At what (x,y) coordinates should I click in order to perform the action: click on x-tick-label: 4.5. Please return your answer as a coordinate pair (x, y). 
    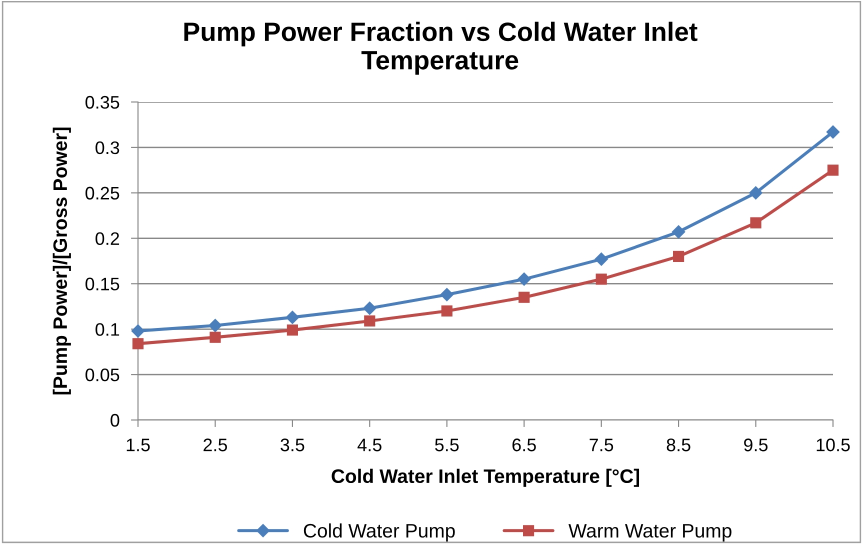
    Looking at the image, I should click on (370, 445).